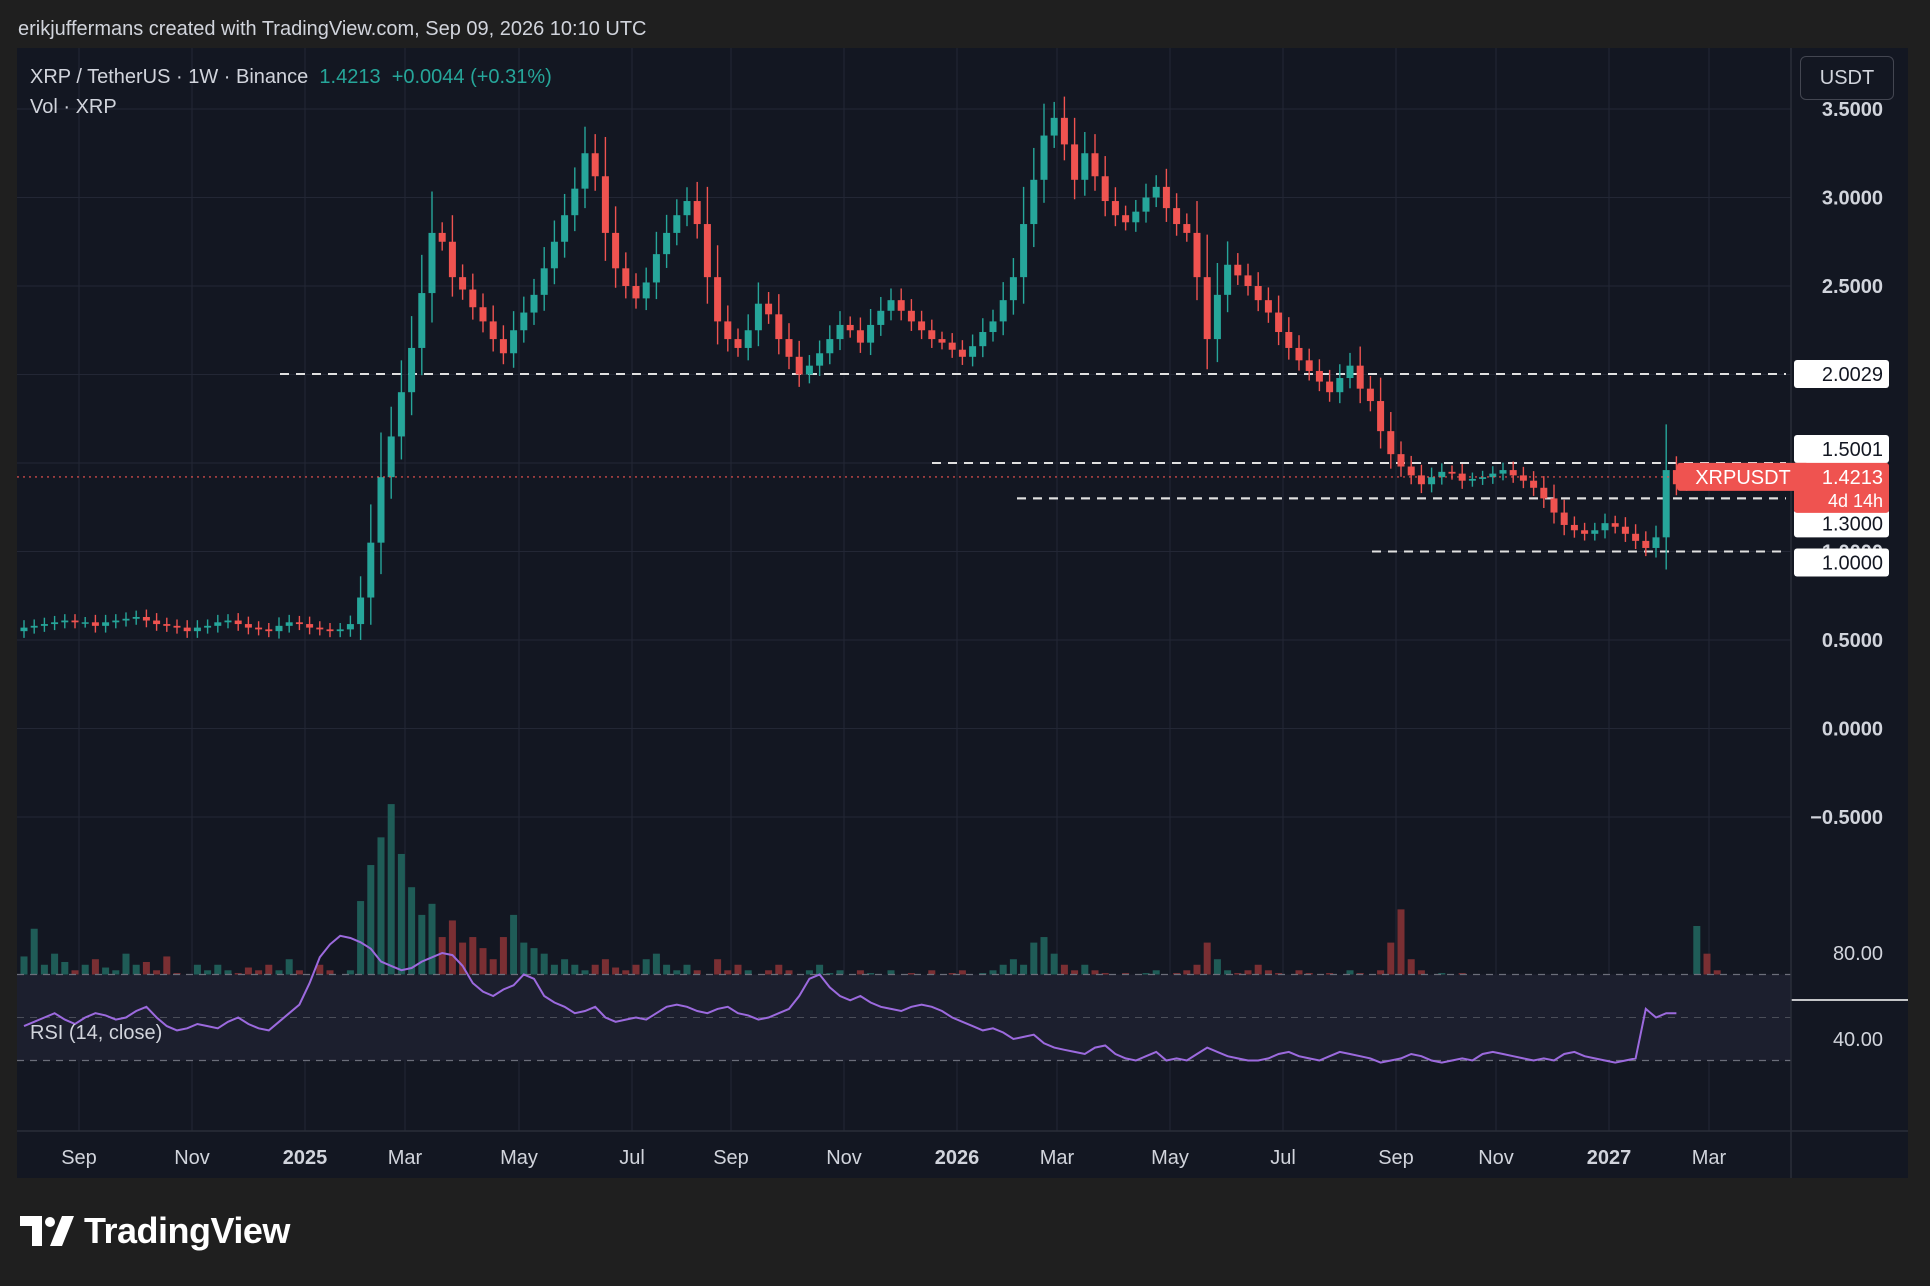 Image resolution: width=1930 pixels, height=1286 pixels. I want to click on currency-button: USDT, so click(1847, 78).